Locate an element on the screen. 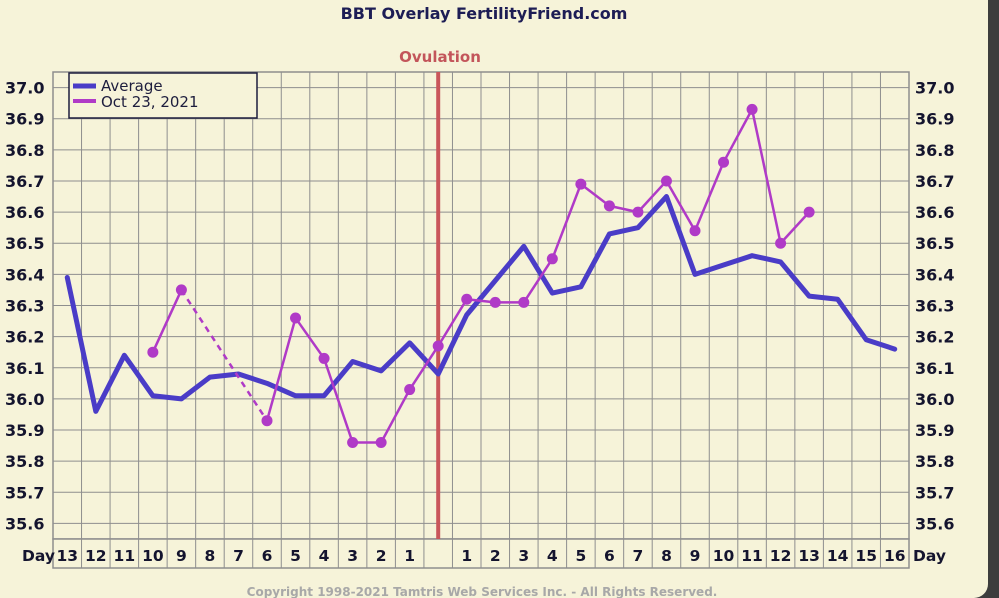 The width and height of the screenshot is (999, 598). y-tick-label-left: 36.7 is located at coordinates (24, 181).